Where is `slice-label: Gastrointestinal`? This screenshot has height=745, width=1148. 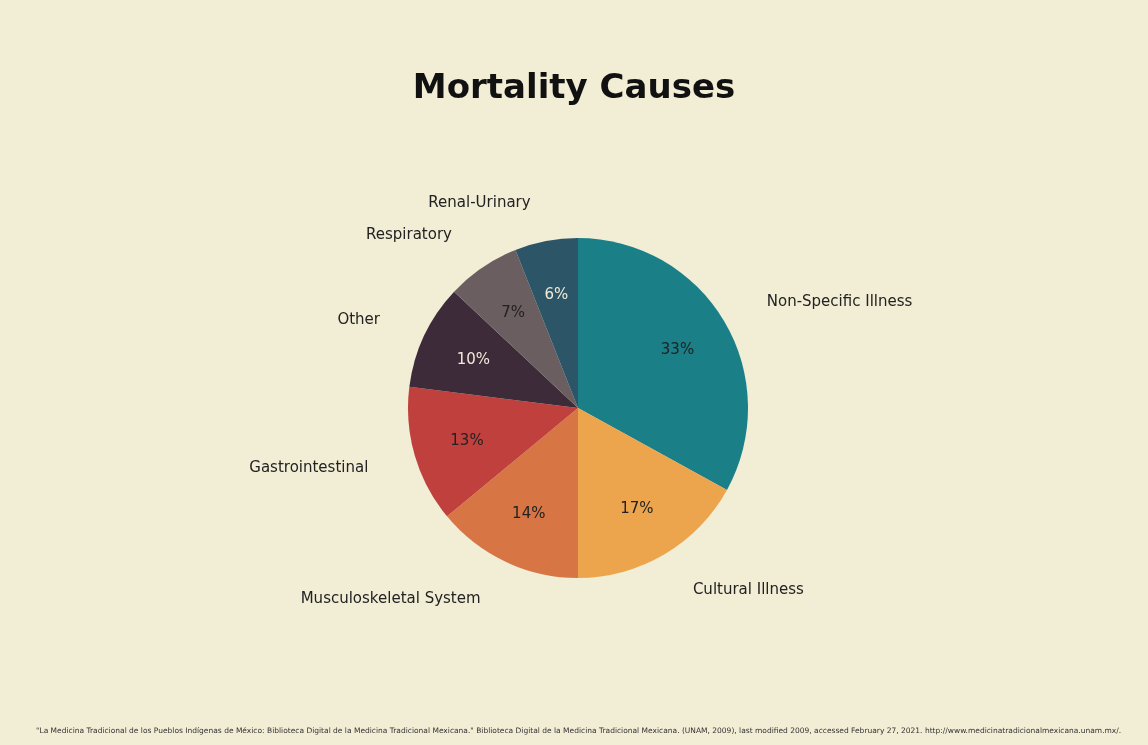 slice-label: Gastrointestinal is located at coordinates (309, 466).